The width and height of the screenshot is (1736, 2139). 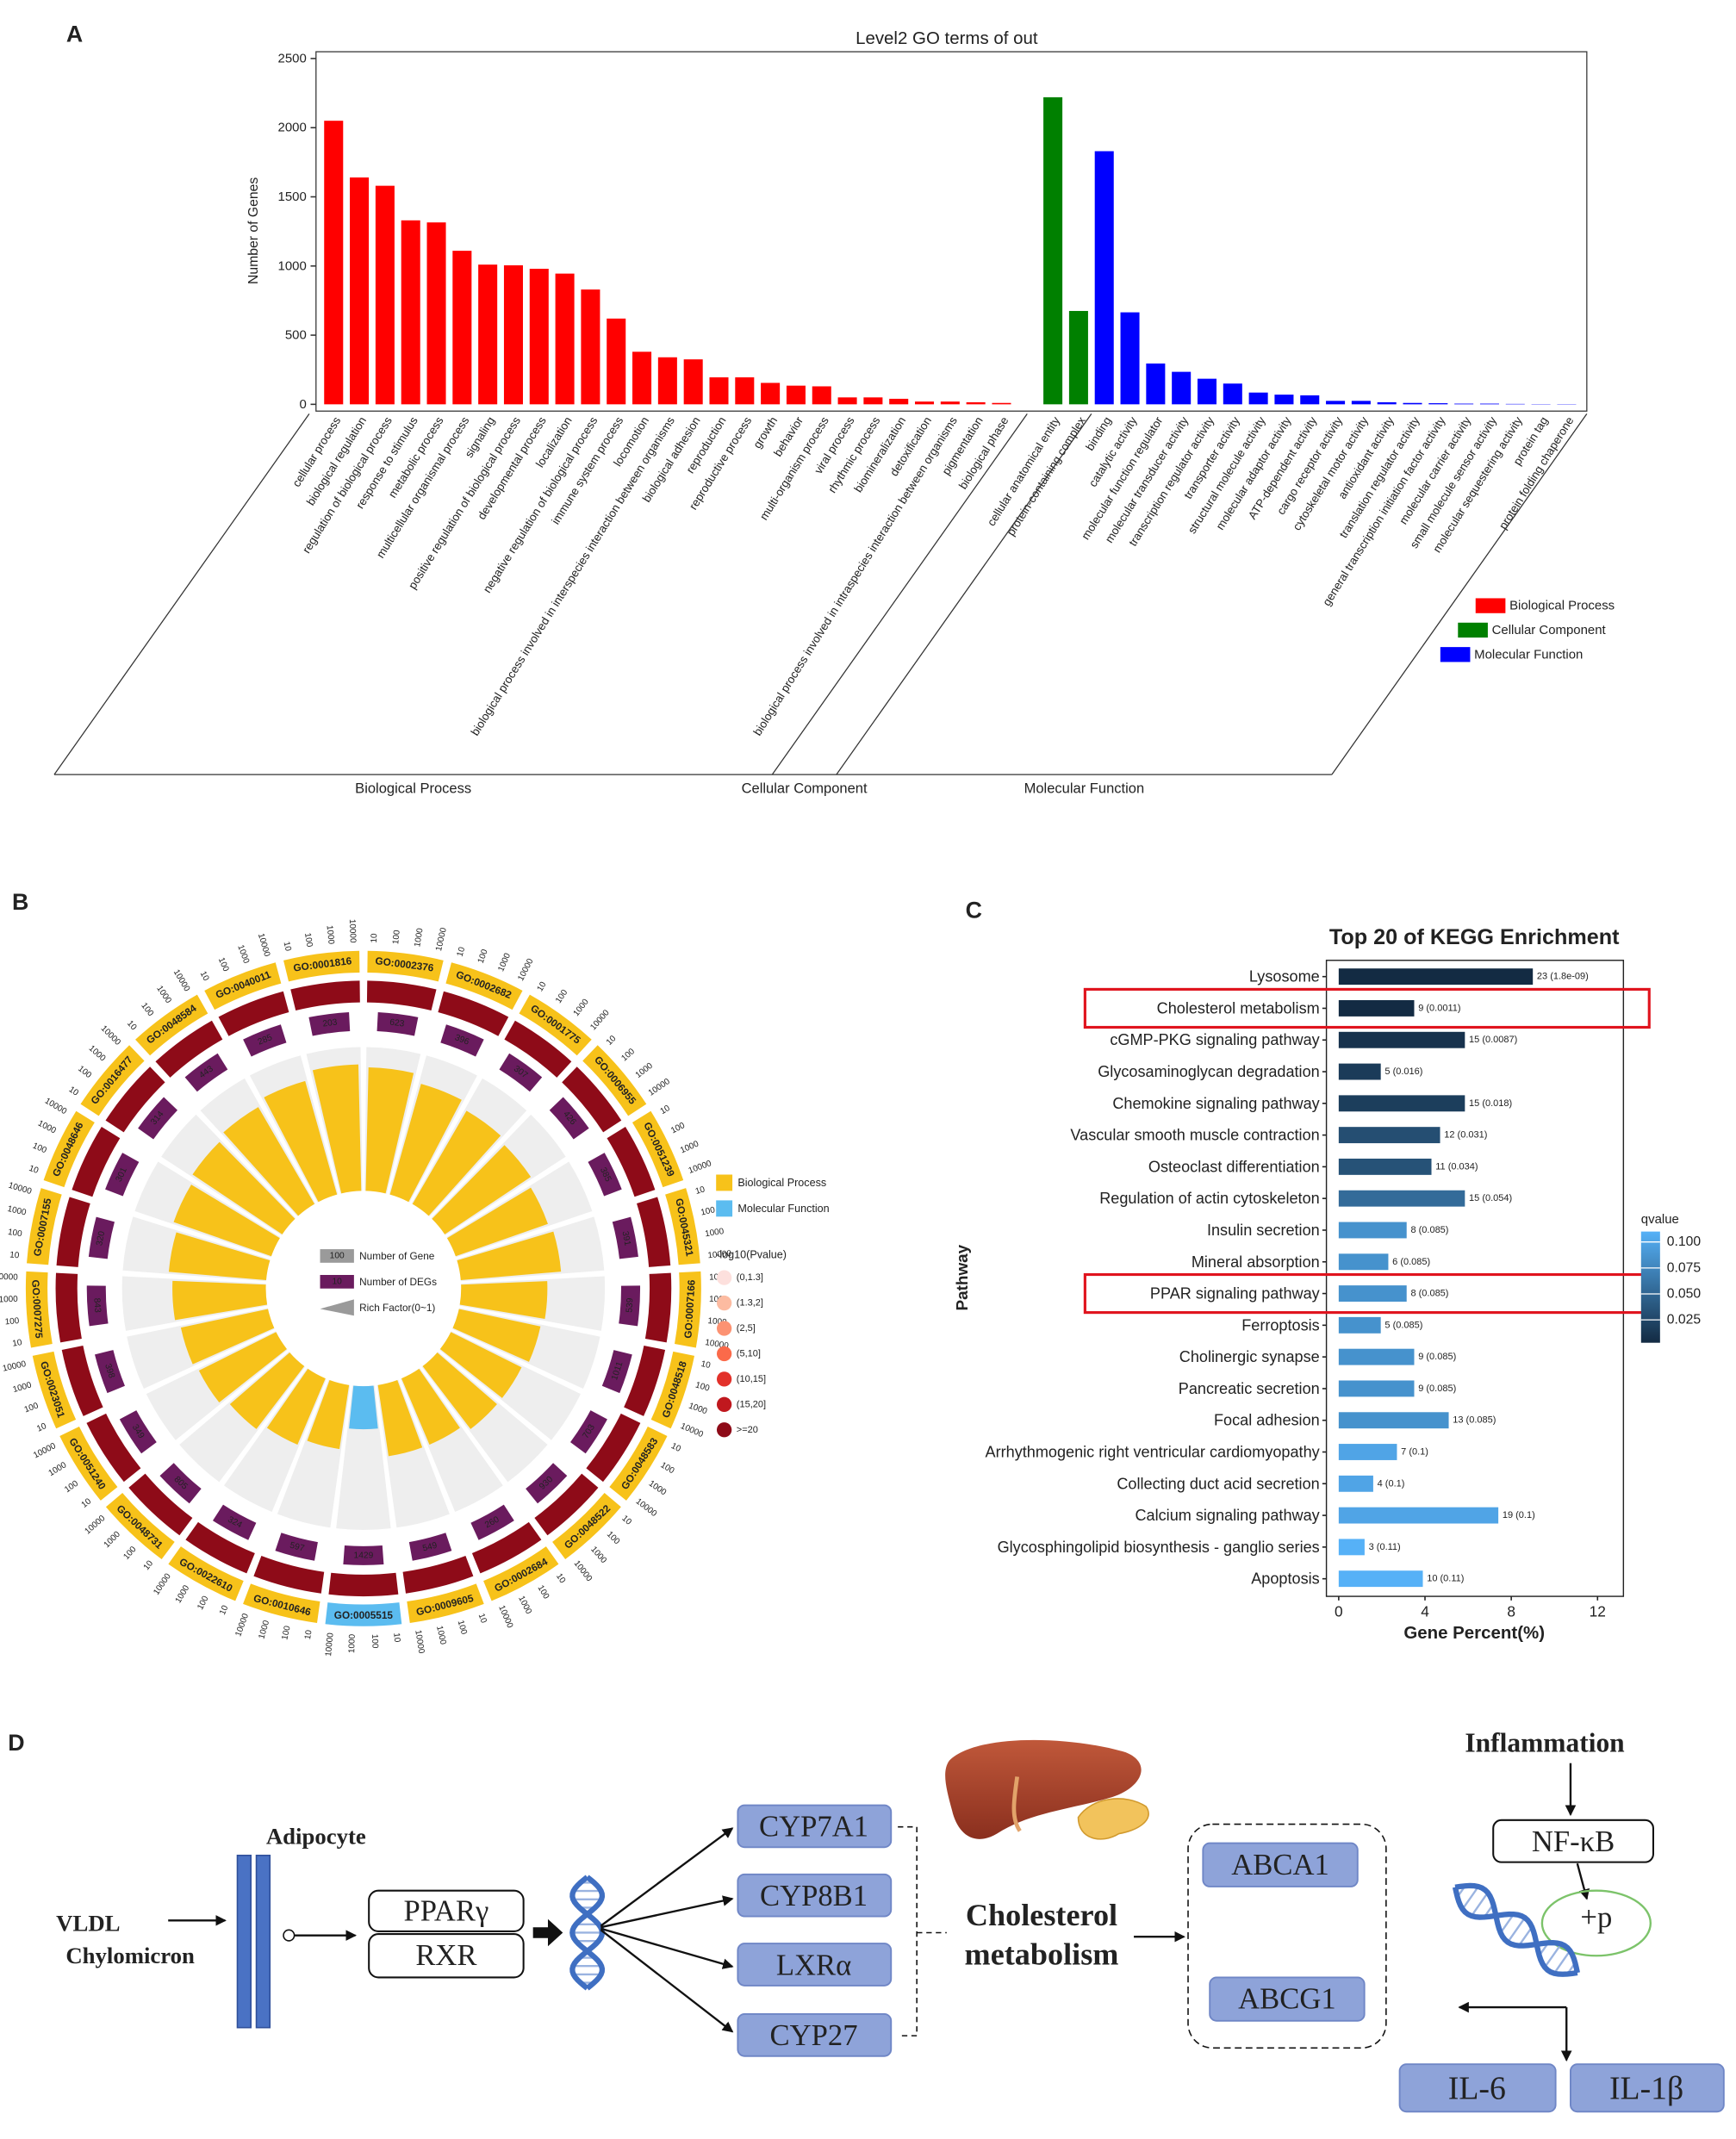 What do you see at coordinates (1685, 1320) in the screenshot?
I see `colorbar-tick-label: 0.025` at bounding box center [1685, 1320].